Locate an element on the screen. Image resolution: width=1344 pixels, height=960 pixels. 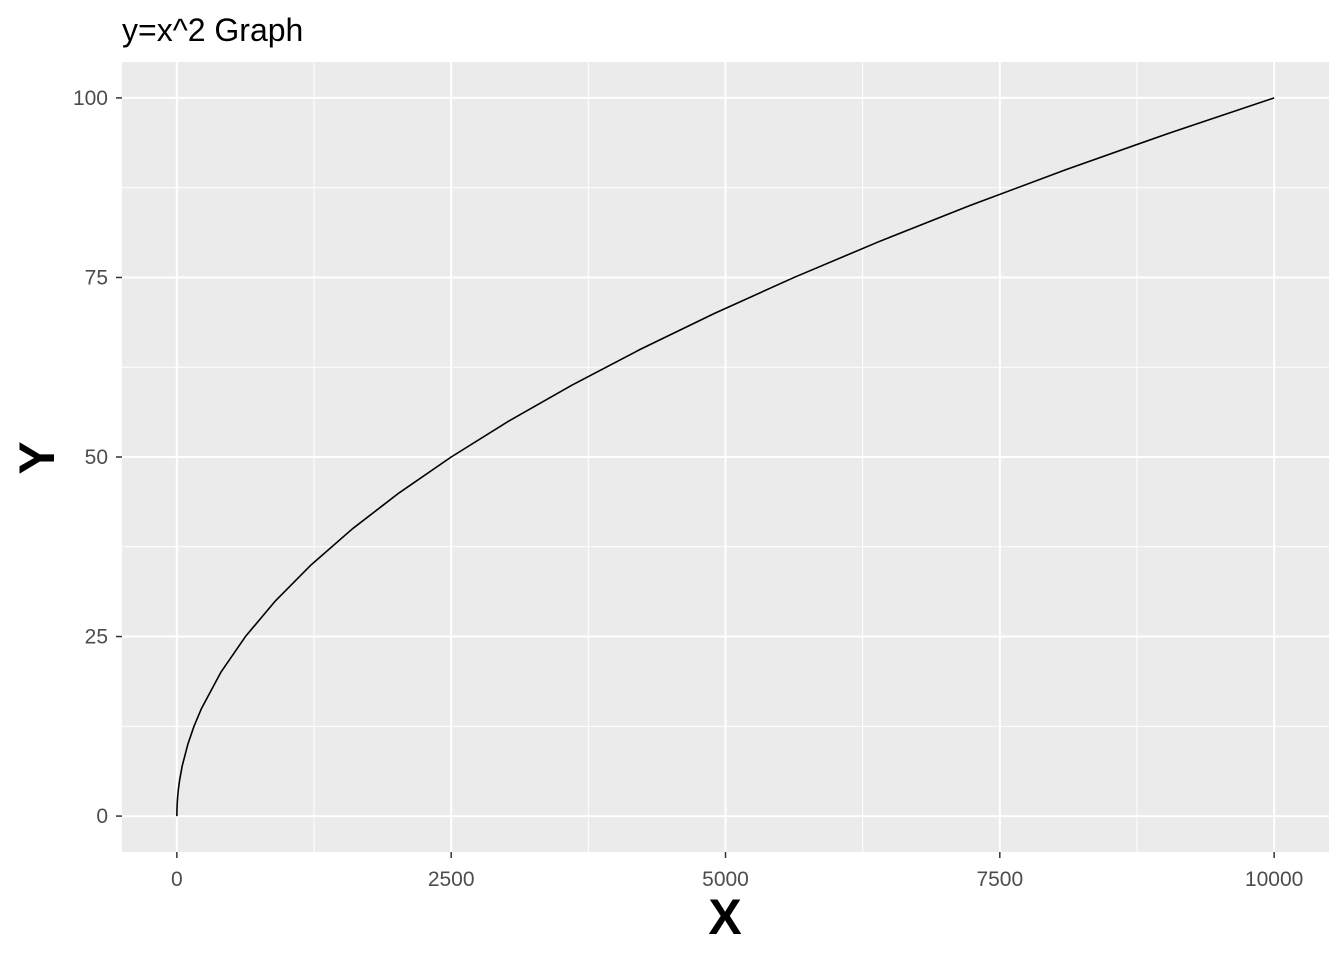
y-tick-label-1: 25 is located at coordinates (96, 637).